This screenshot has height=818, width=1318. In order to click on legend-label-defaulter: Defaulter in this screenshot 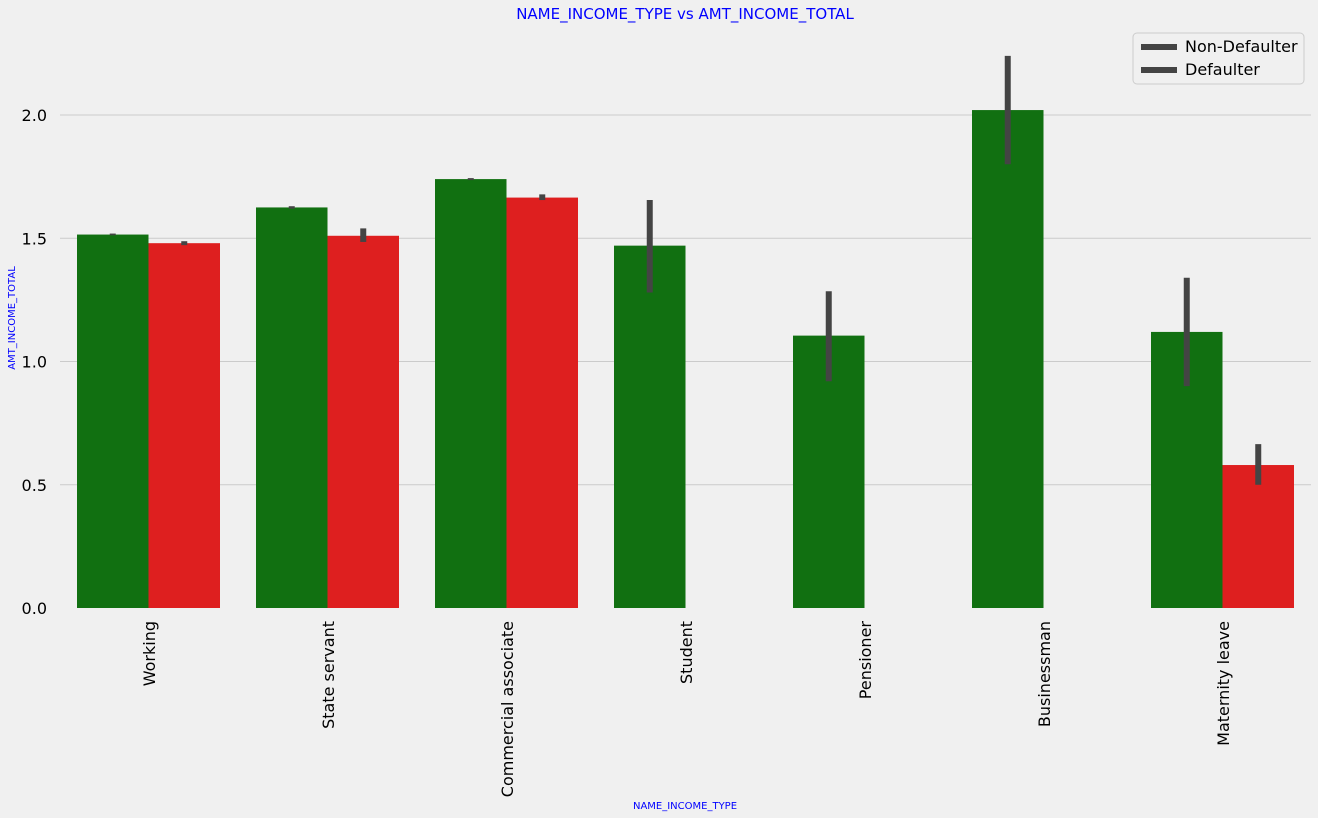, I will do `click(1222, 69)`.